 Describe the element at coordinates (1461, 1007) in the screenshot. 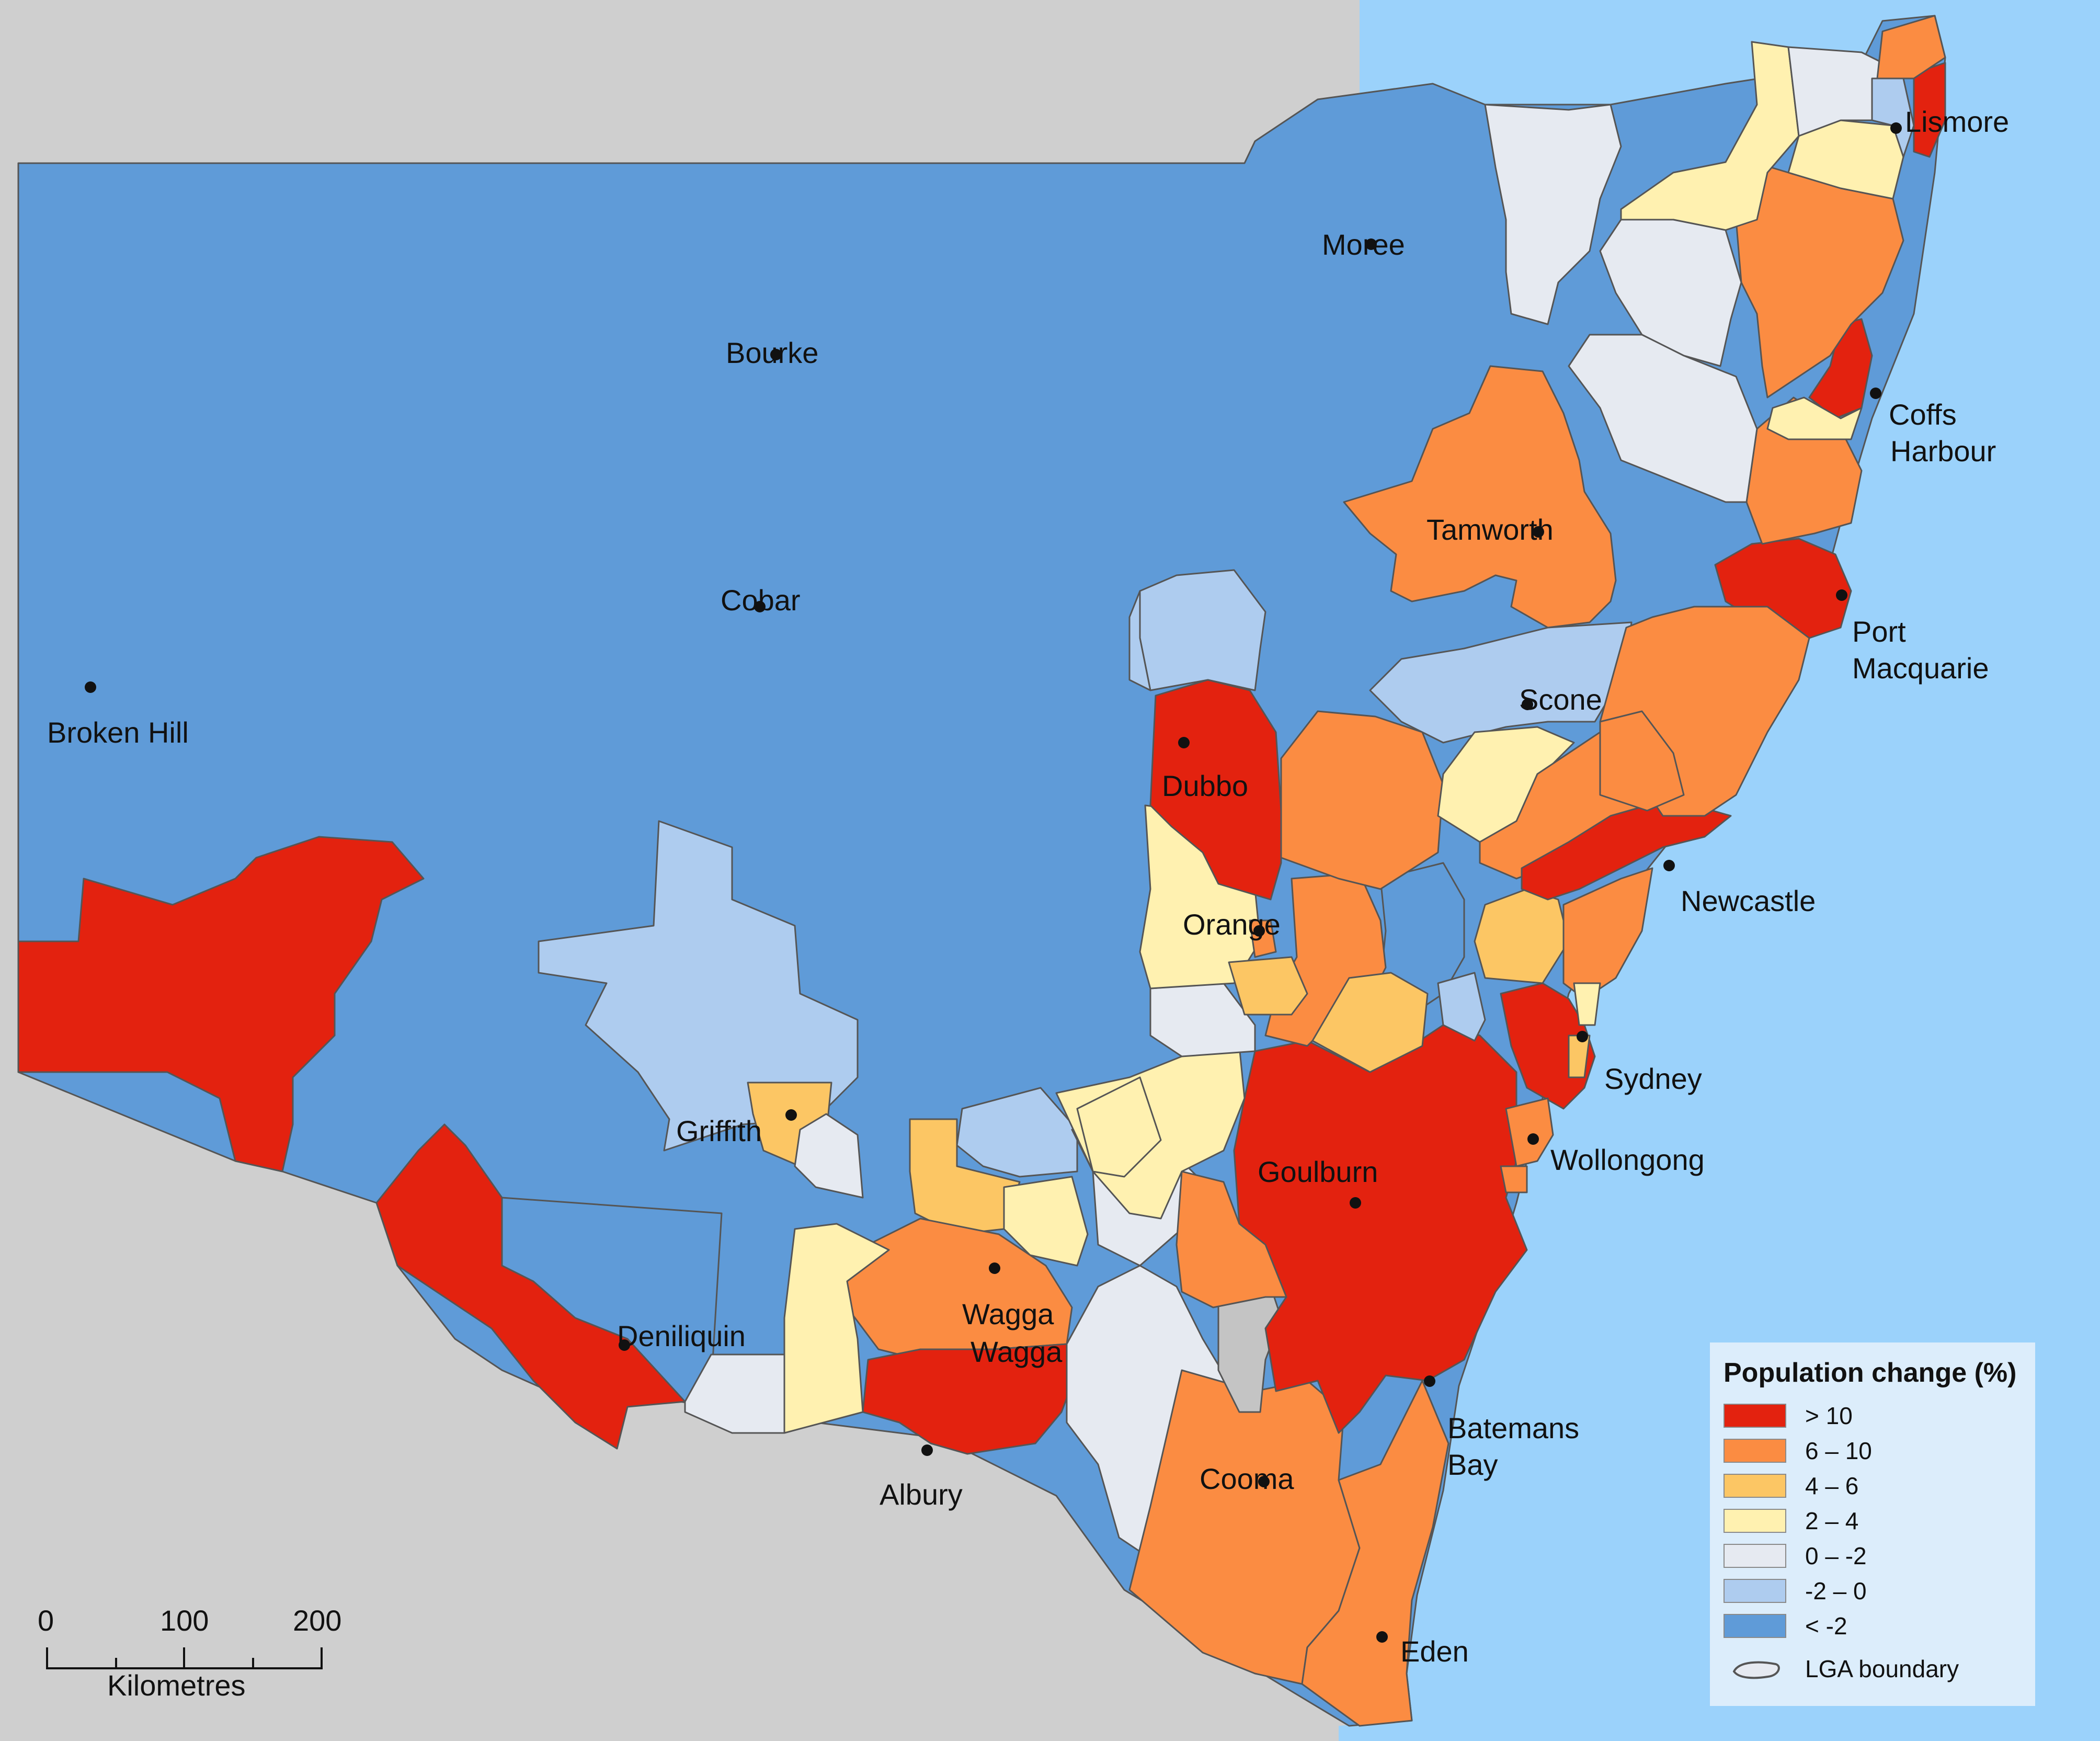

I see `region-blue-mountains` at that location.